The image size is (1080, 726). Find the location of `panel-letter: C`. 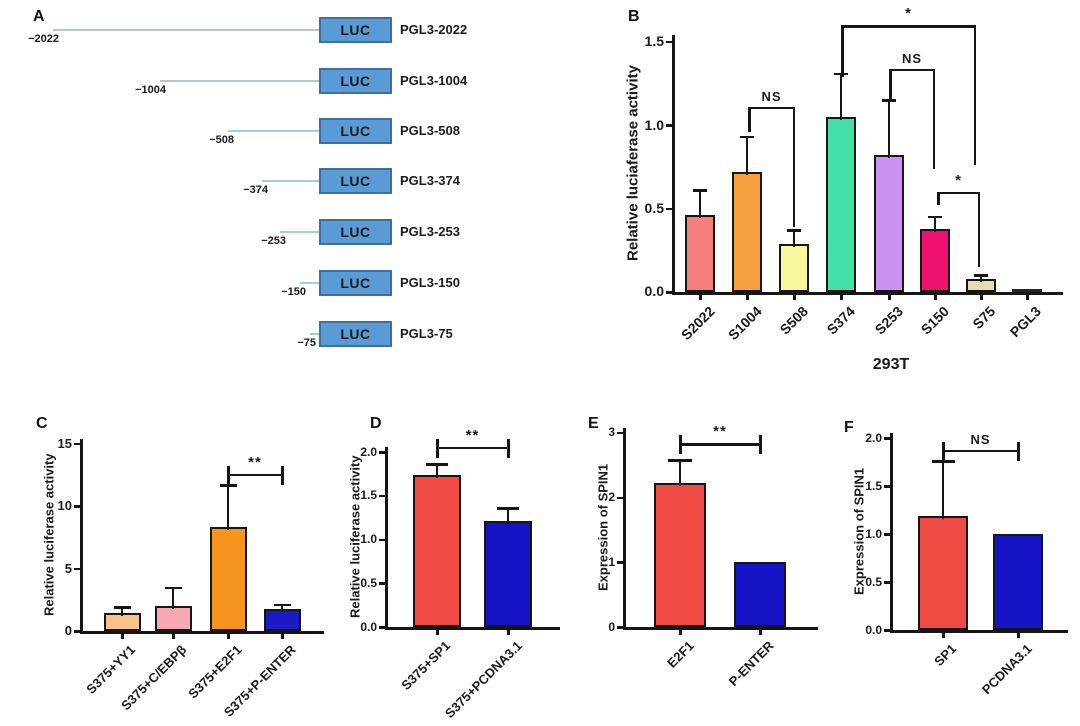

panel-letter: C is located at coordinates (42, 423).